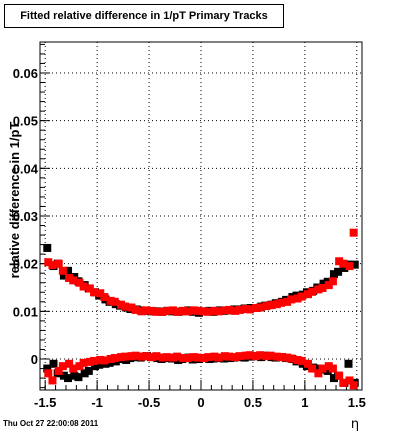 The width and height of the screenshot is (400, 433). What do you see at coordinates (45, 402) in the screenshot?
I see `x-tick-label: -1.5` at bounding box center [45, 402].